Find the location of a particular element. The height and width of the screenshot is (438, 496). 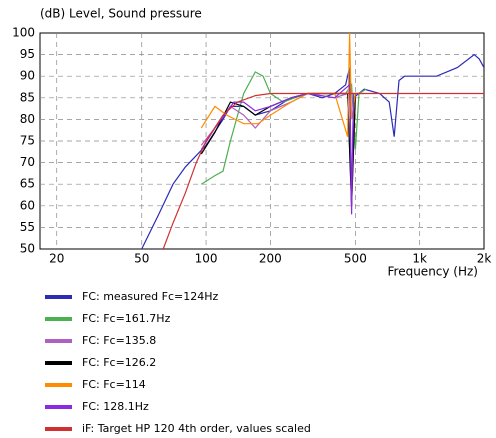

y-tick-label: 80 is located at coordinates (27, 119).